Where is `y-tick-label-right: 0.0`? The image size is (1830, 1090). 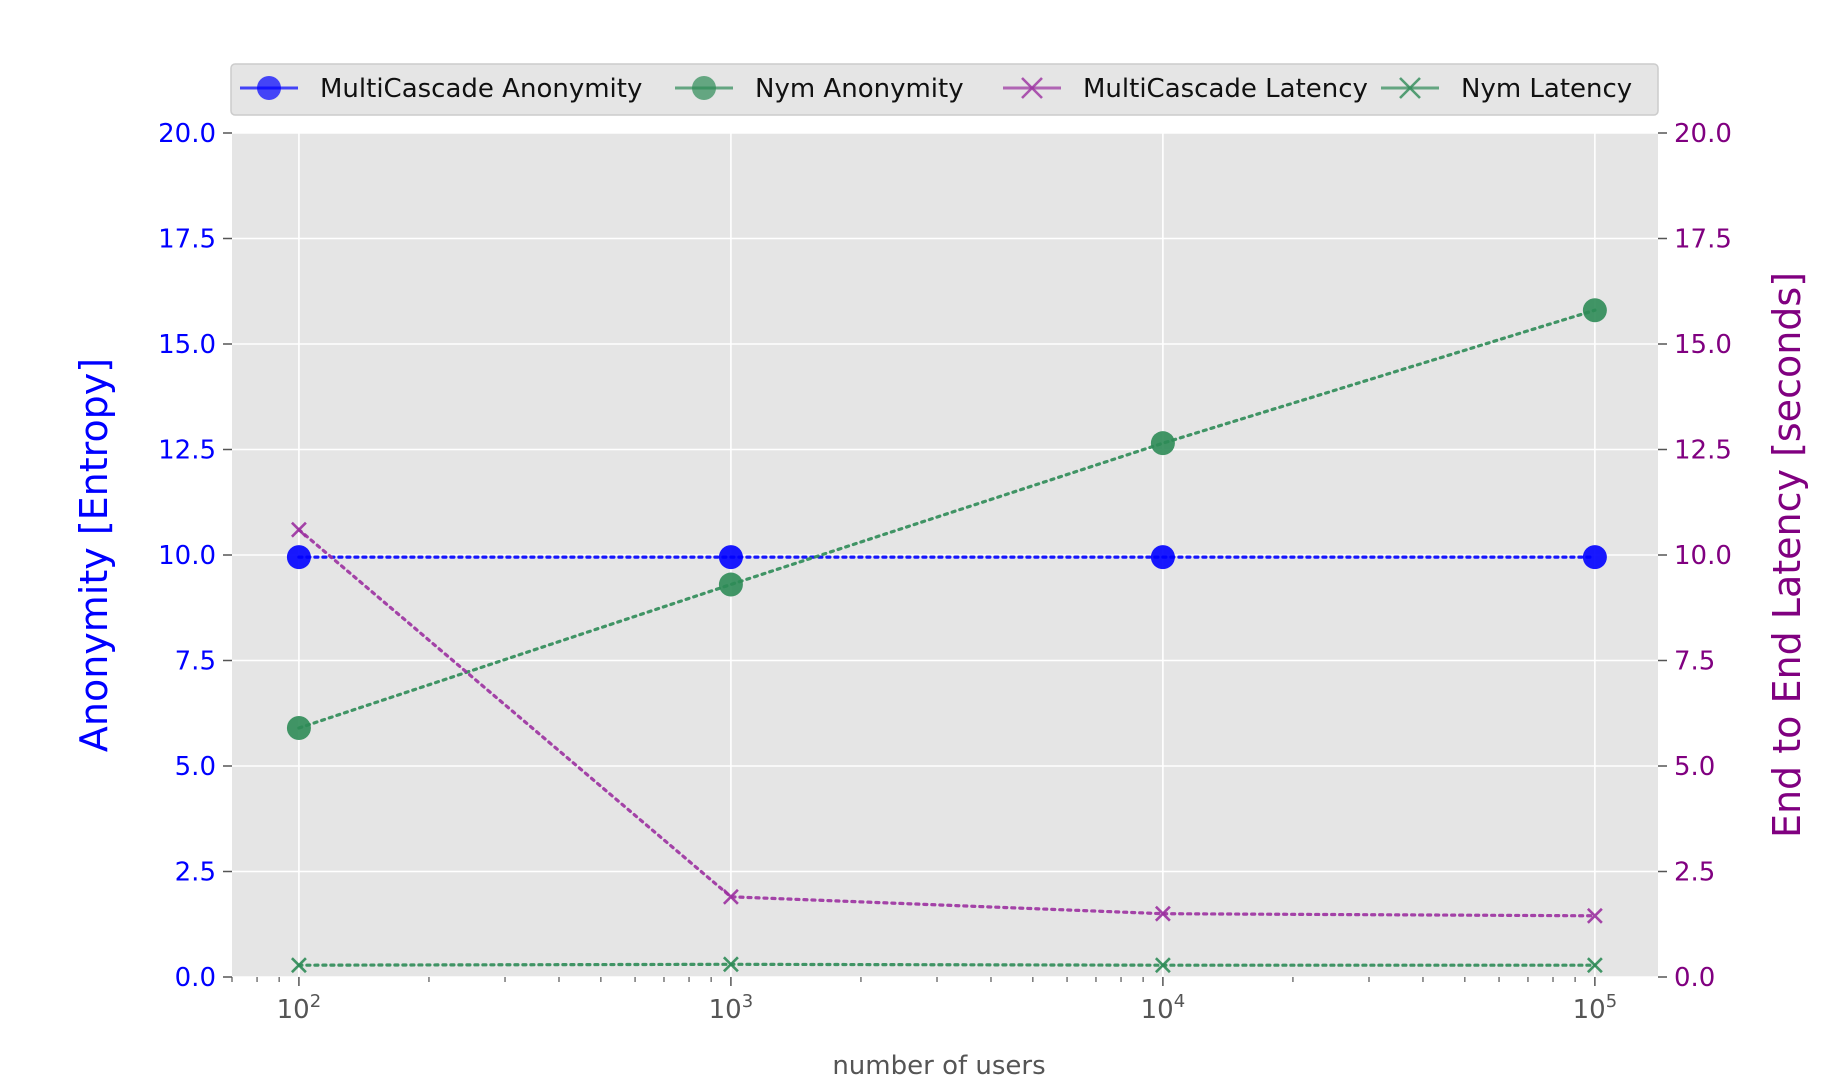 y-tick-label-right: 0.0 is located at coordinates (1694, 978).